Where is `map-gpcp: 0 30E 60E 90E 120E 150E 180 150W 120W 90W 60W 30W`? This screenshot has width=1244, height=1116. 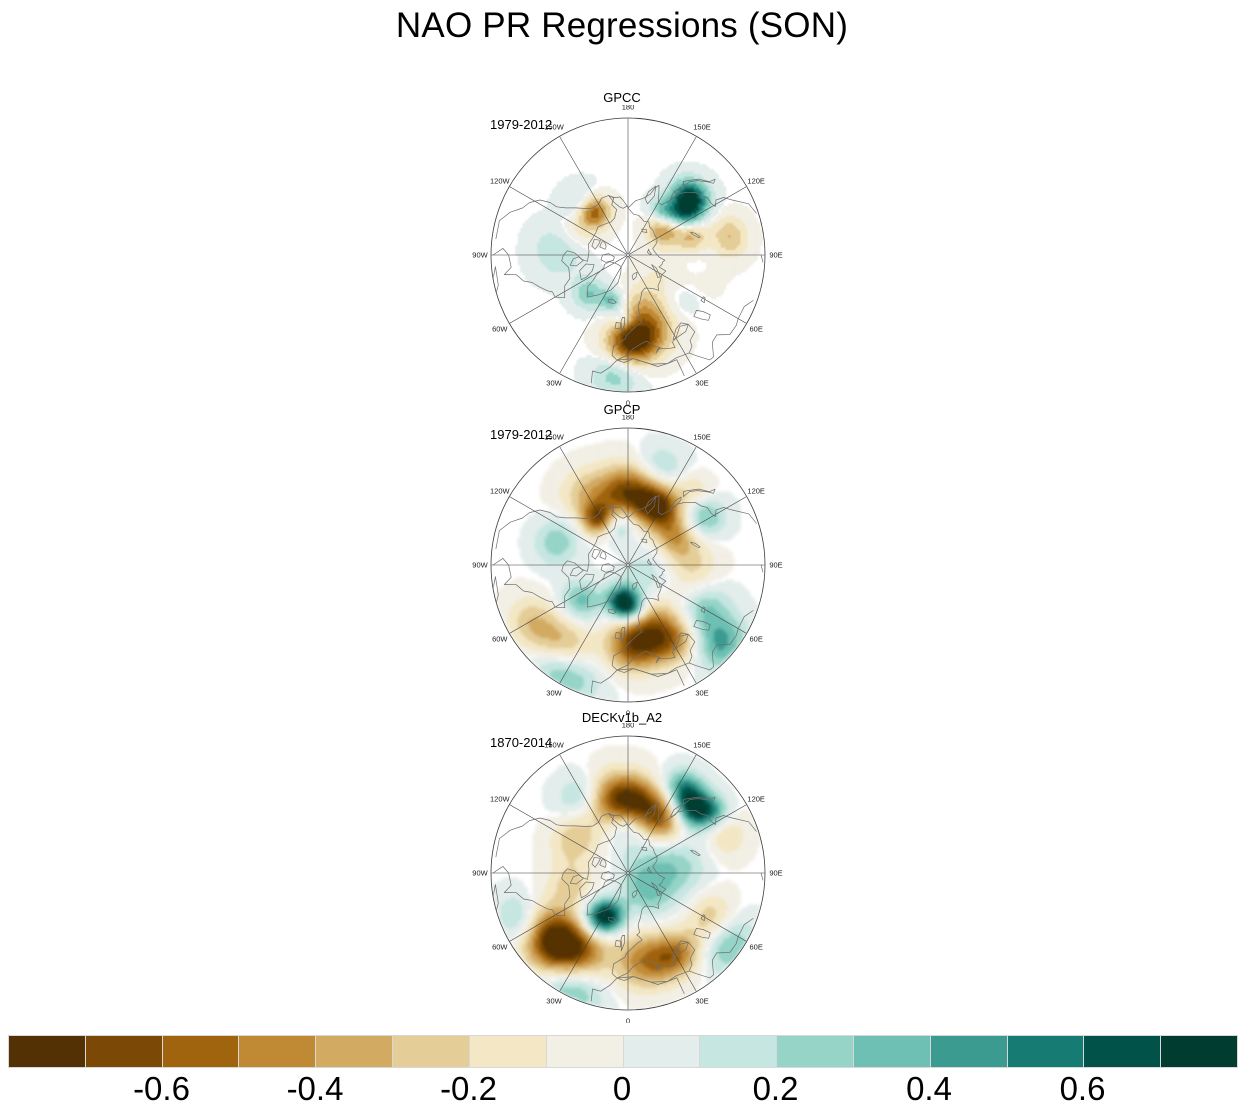 map-gpcp: 0 30E 60E 90E 120E 150E 180 150W 120W 90W 60W 30W is located at coordinates (627, 565).